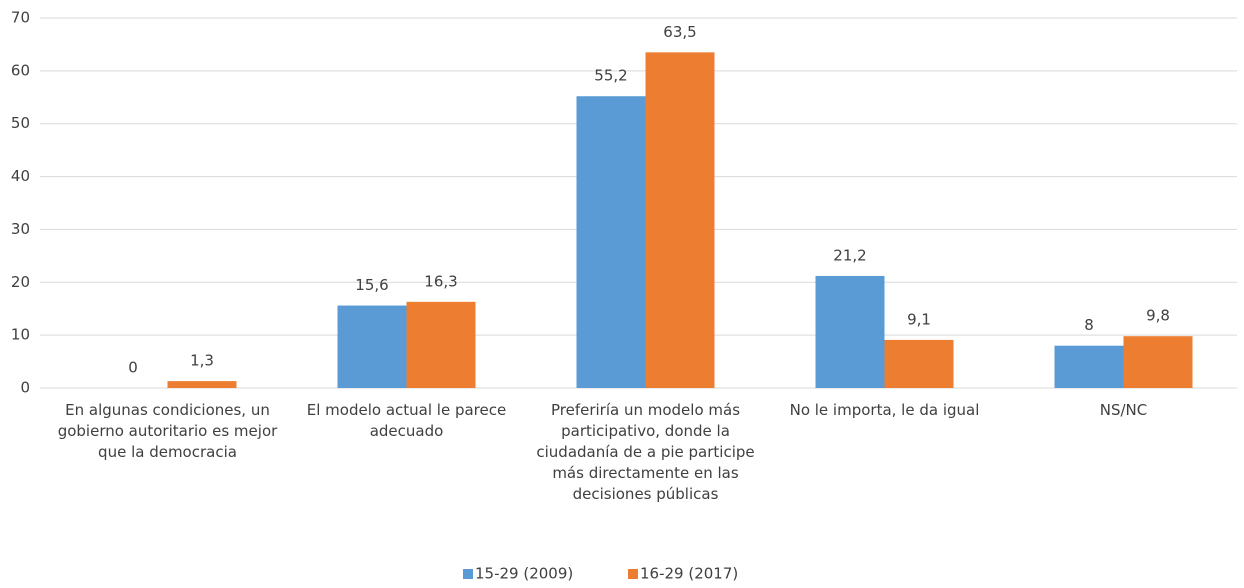  I want to click on data-label: 0, so click(133, 368).